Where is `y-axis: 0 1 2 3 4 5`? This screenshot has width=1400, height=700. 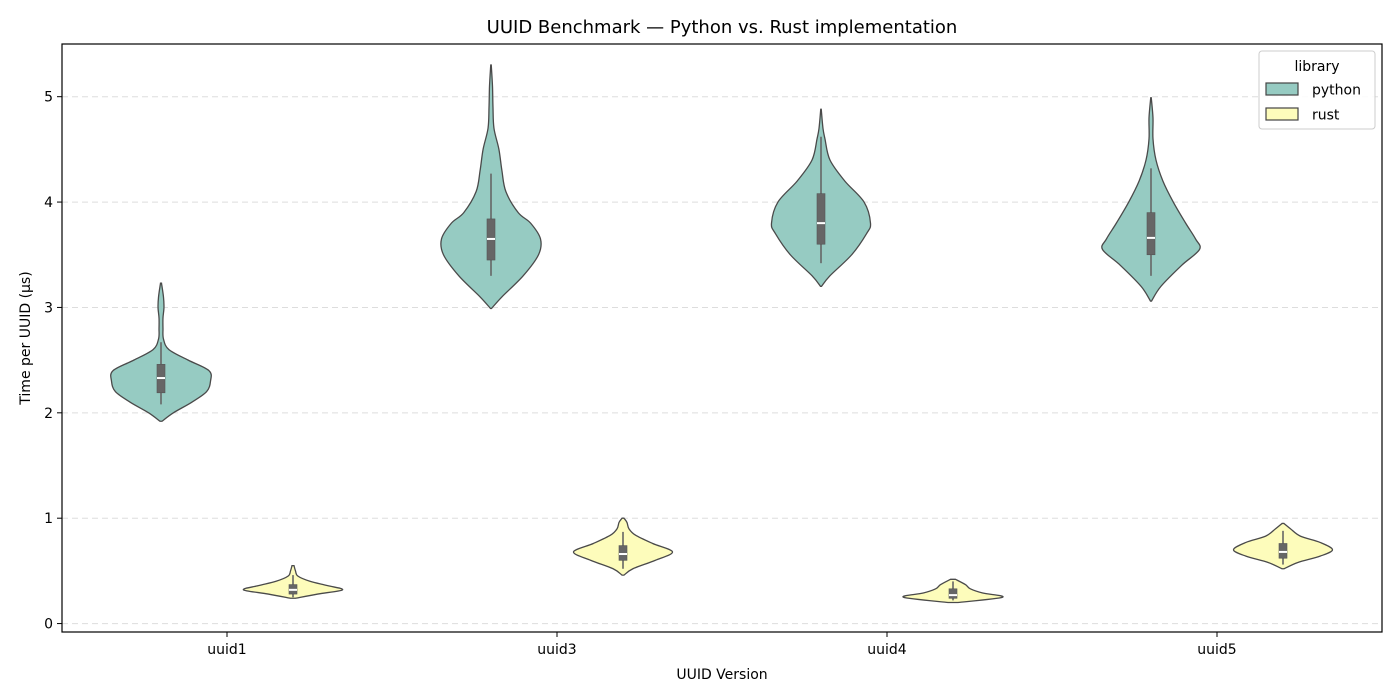
y-axis: 0 1 2 3 4 5 is located at coordinates (53, 361).